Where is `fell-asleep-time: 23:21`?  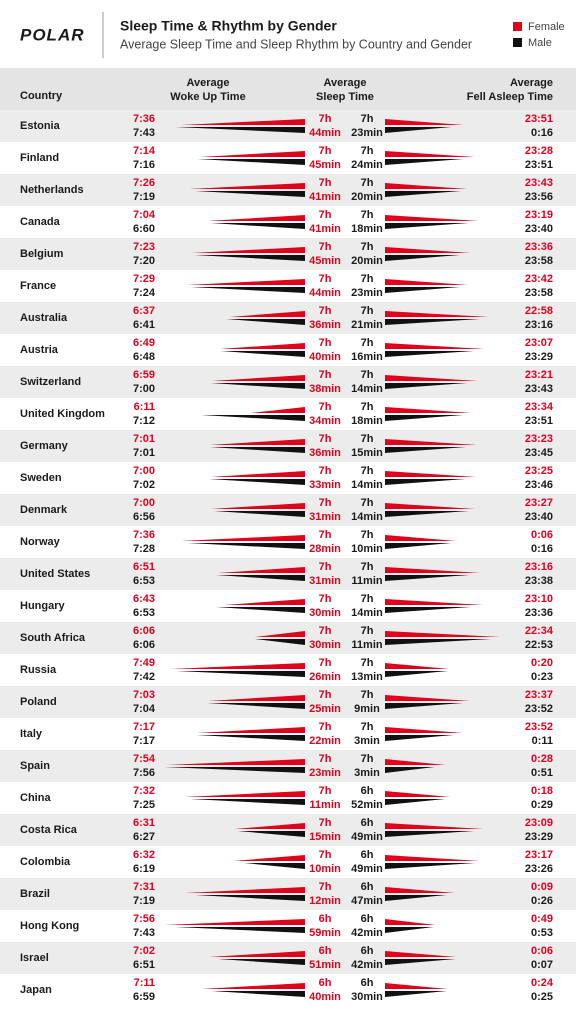 fell-asleep-time: 23:21 is located at coordinates (539, 375).